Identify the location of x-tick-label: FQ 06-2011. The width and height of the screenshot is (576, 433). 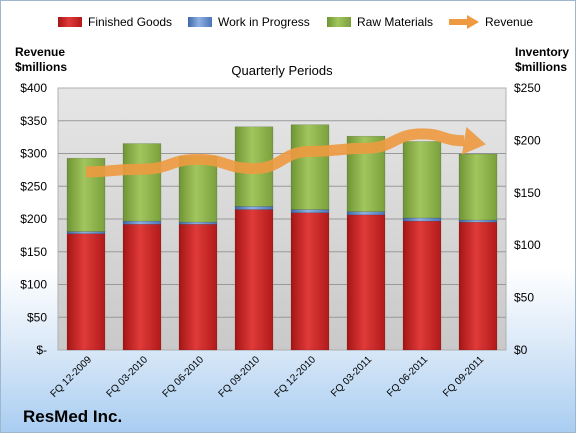
(407, 376).